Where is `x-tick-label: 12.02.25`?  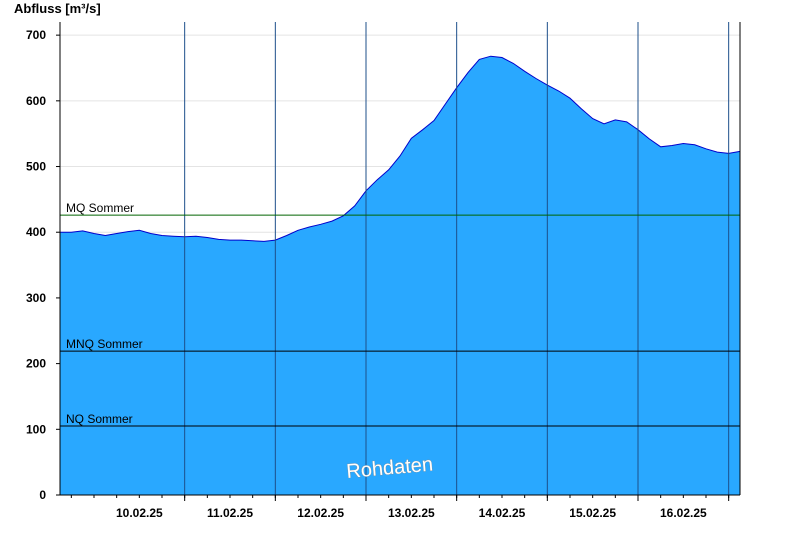
x-tick-label: 12.02.25 is located at coordinates (320, 513).